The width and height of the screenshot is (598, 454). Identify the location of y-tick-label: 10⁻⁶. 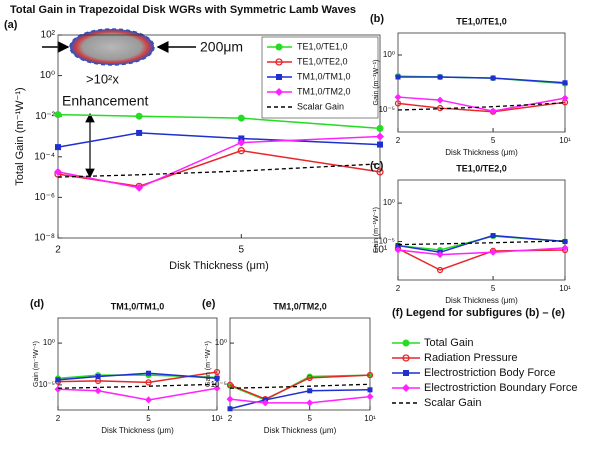
(44, 197).